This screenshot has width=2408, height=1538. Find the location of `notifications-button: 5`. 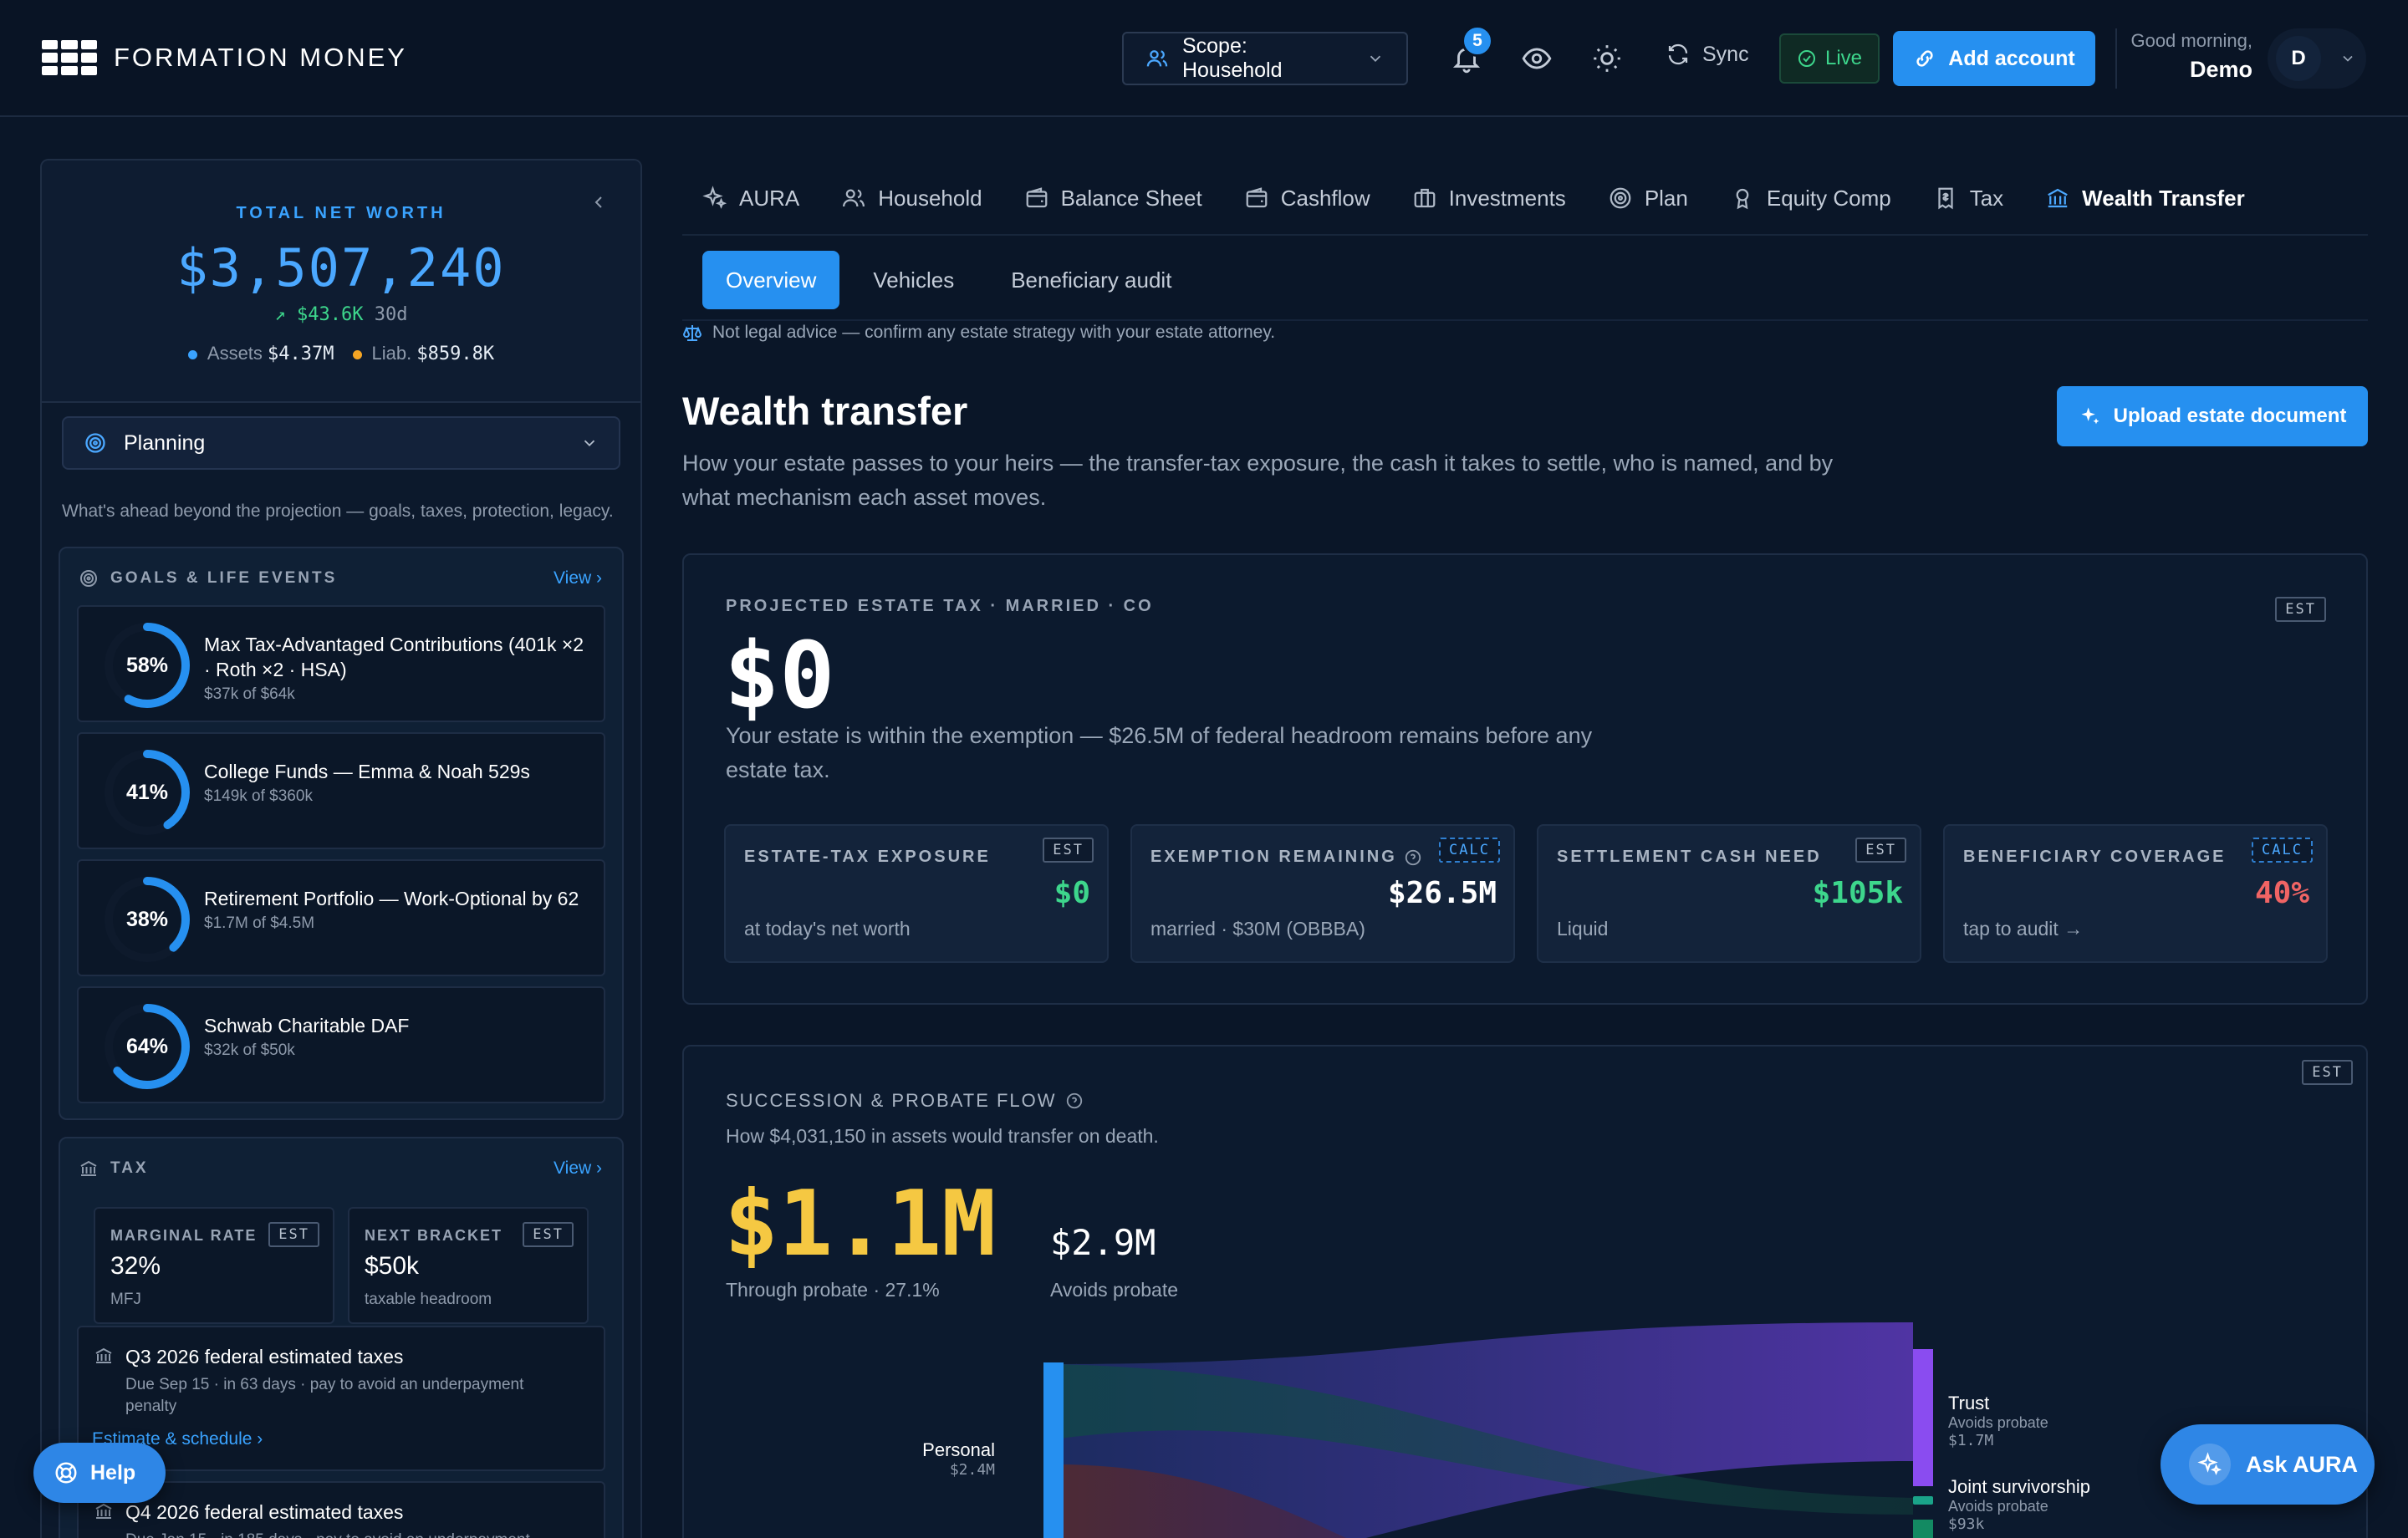

notifications-button: 5 is located at coordinates (1469, 53).